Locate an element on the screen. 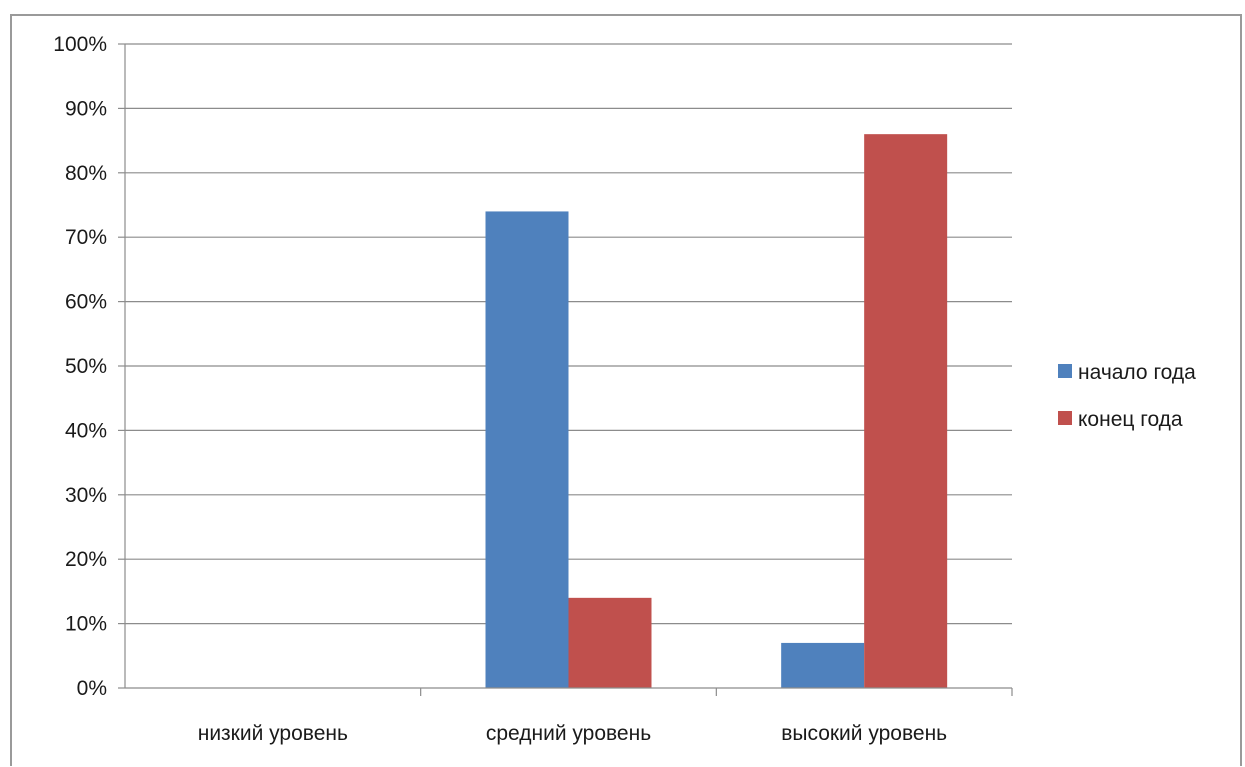  x-category-label: низкий уровень is located at coordinates (273, 733).